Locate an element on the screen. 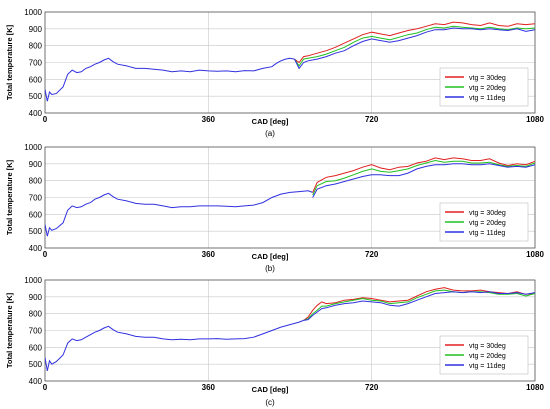  panel-label: (a) is located at coordinates (270, 133).